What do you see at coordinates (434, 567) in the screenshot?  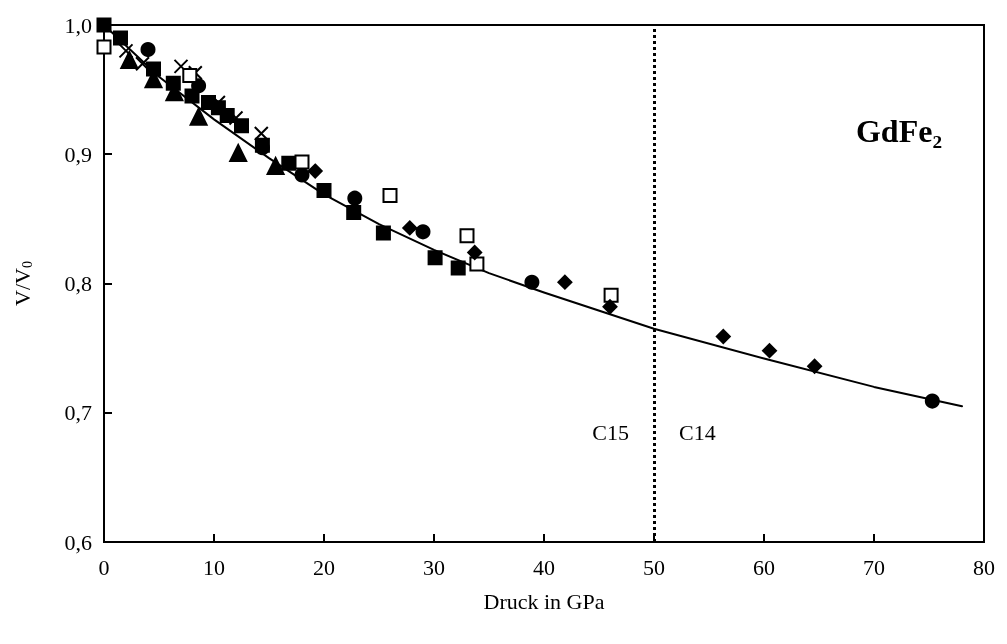 I see `x-tick-label: 30` at bounding box center [434, 567].